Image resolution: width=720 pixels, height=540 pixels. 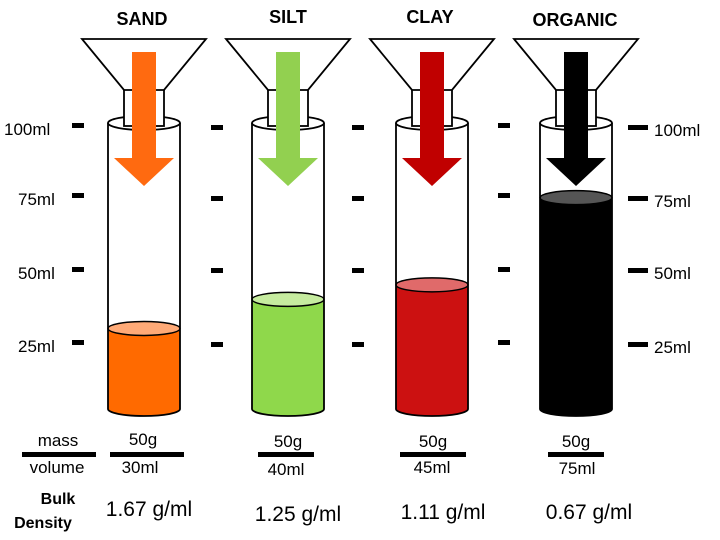 I want to click on legend-volume-label: volume, so click(x=57, y=467).